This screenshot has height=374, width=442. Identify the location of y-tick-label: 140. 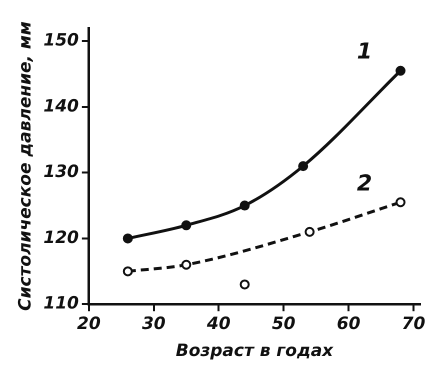
(61, 106).